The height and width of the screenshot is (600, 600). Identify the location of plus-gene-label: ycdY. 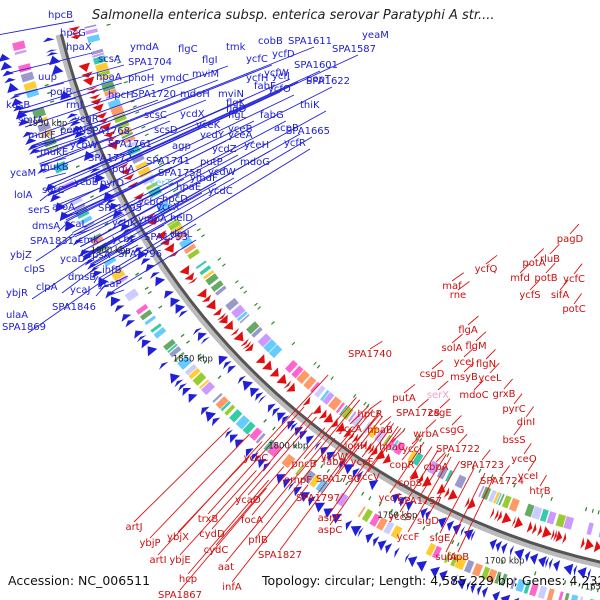
(212, 135).